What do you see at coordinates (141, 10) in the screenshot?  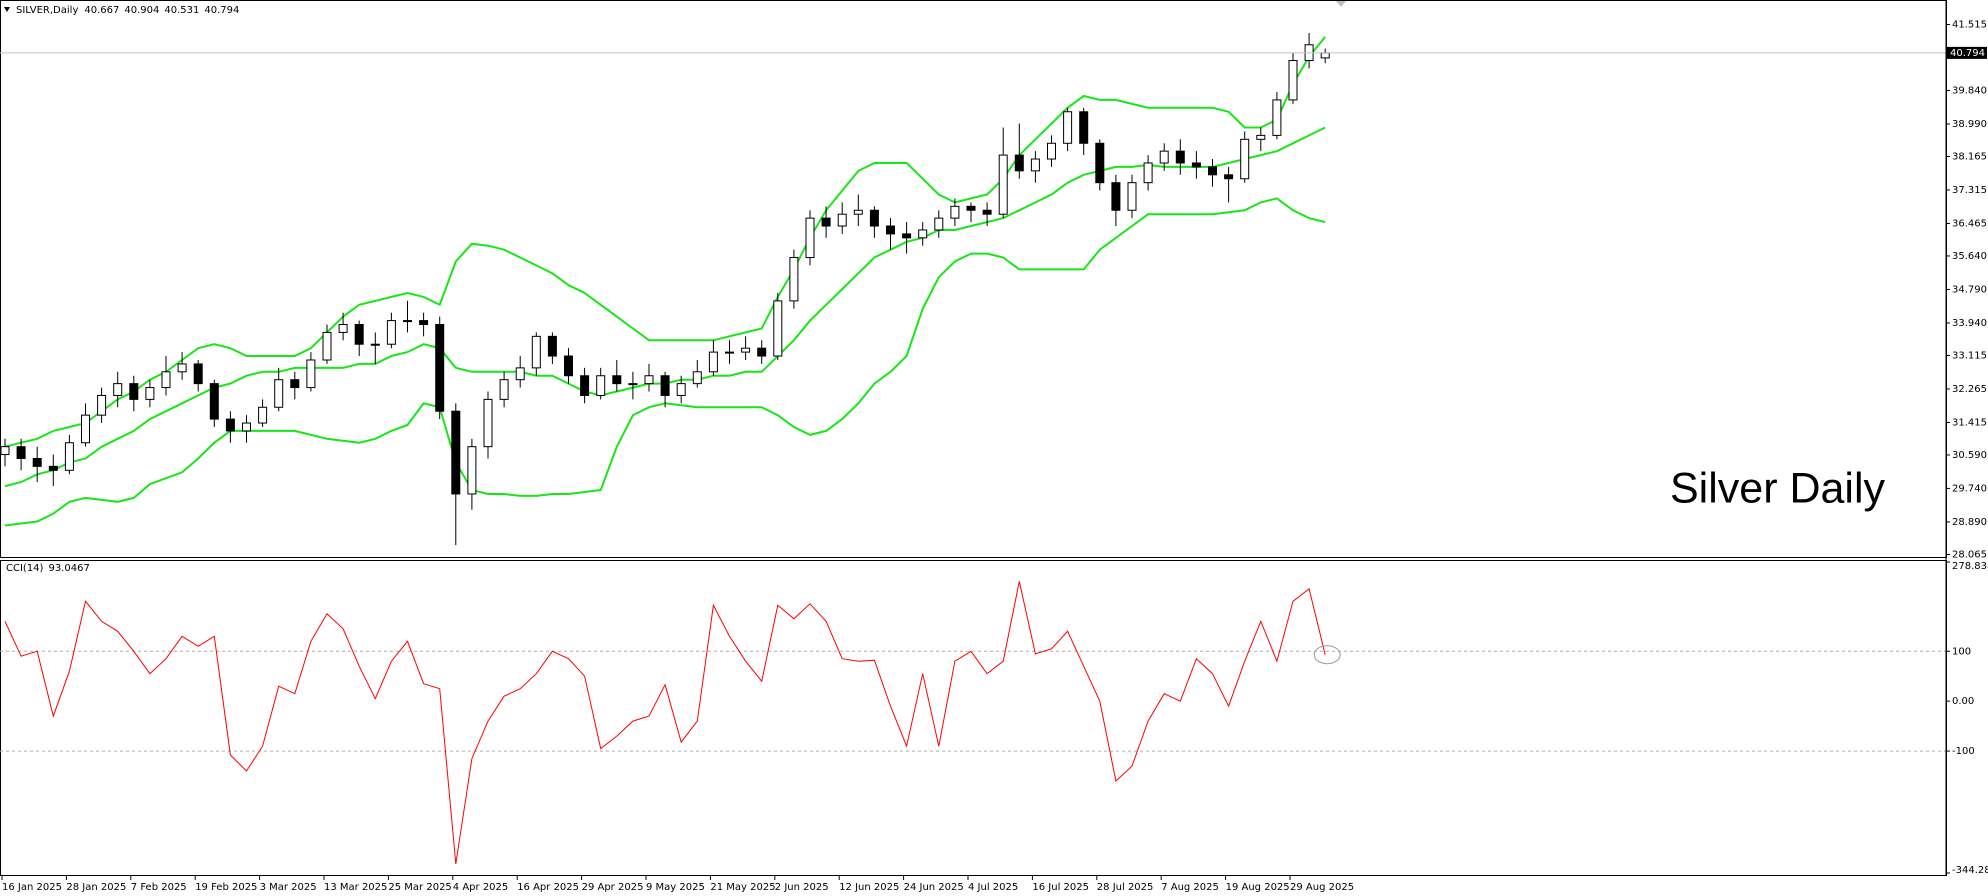 I see `high: 40.904` at bounding box center [141, 10].